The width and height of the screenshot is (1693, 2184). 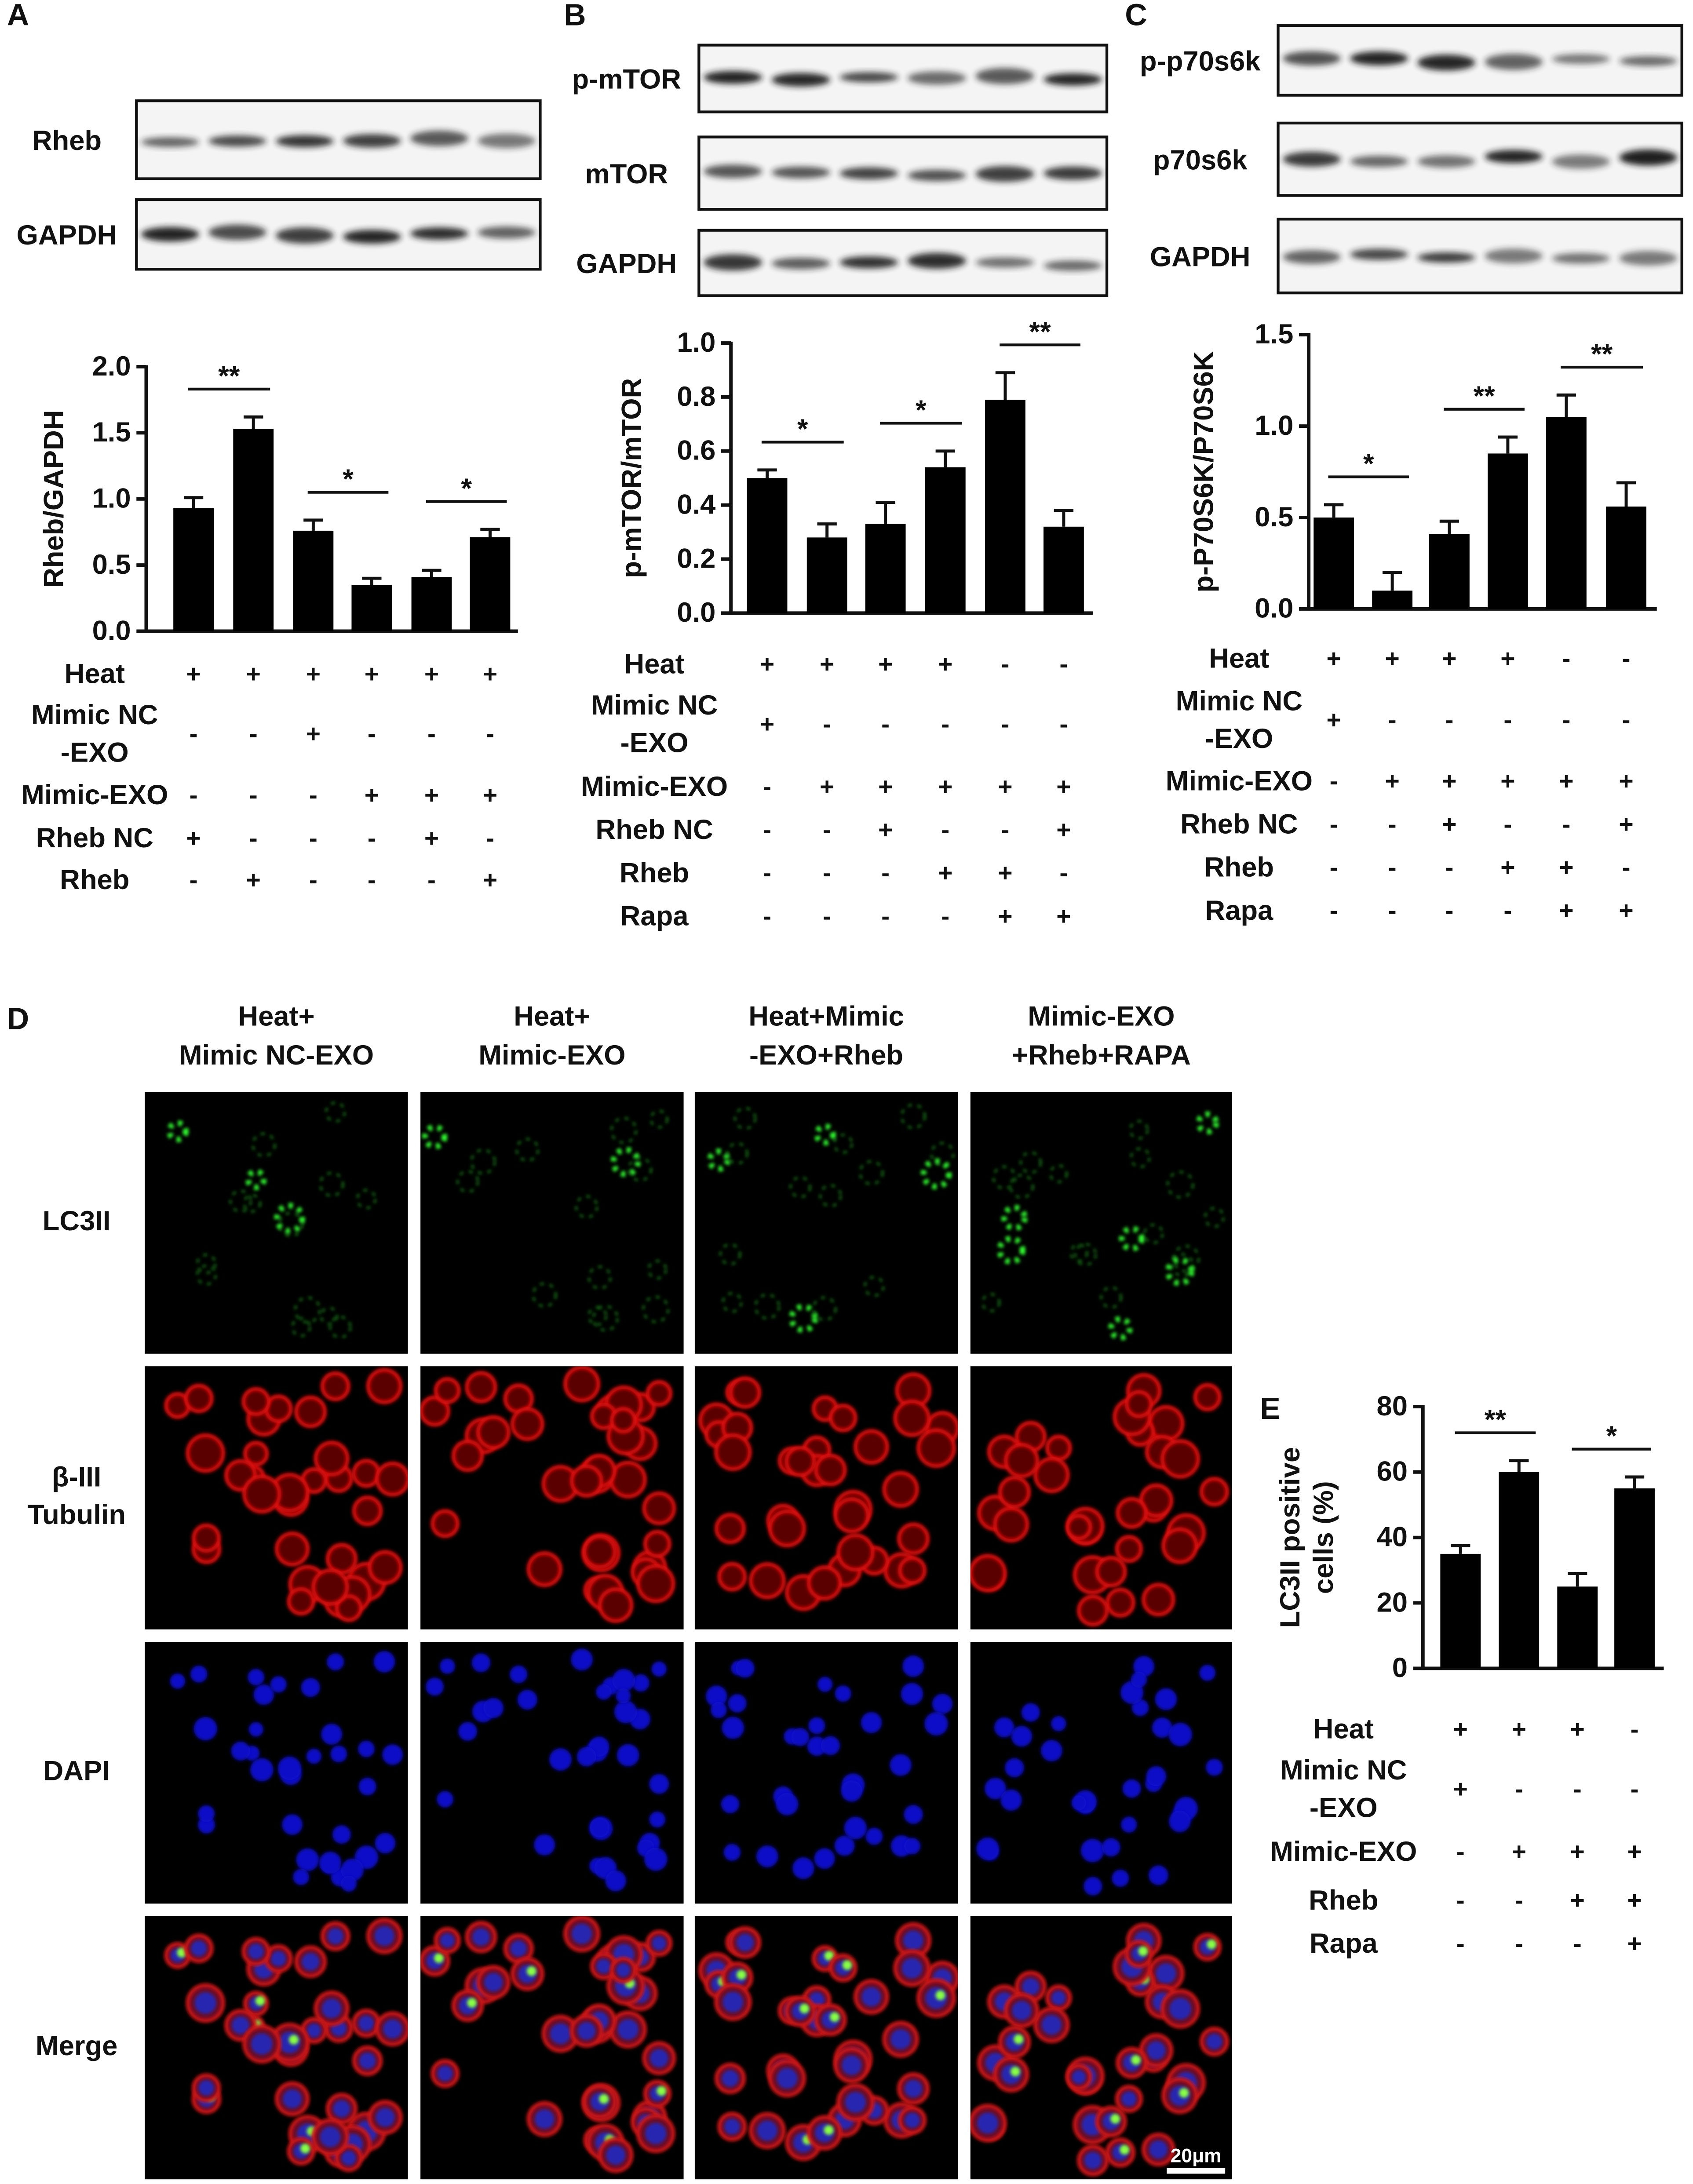 I want to click on micrograph-cells, so click(x=286, y=1494).